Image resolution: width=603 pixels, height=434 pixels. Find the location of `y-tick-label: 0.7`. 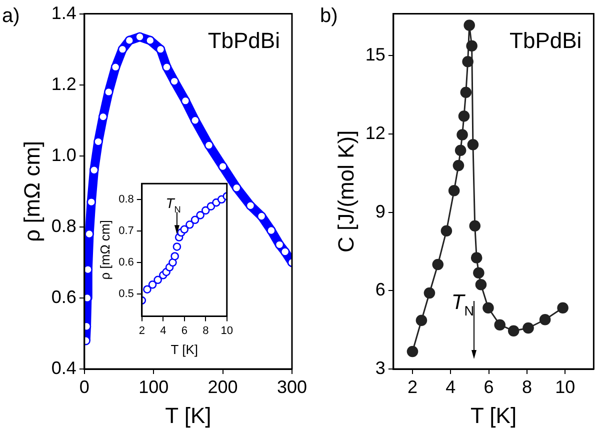

y-tick-label: 0.7 is located at coordinates (126, 230).